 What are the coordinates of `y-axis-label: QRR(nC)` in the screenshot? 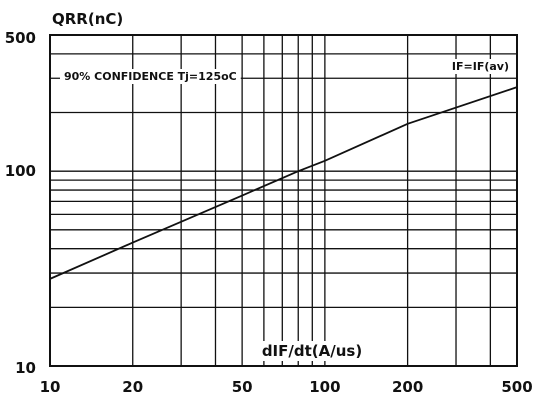 It's located at (87, 19).